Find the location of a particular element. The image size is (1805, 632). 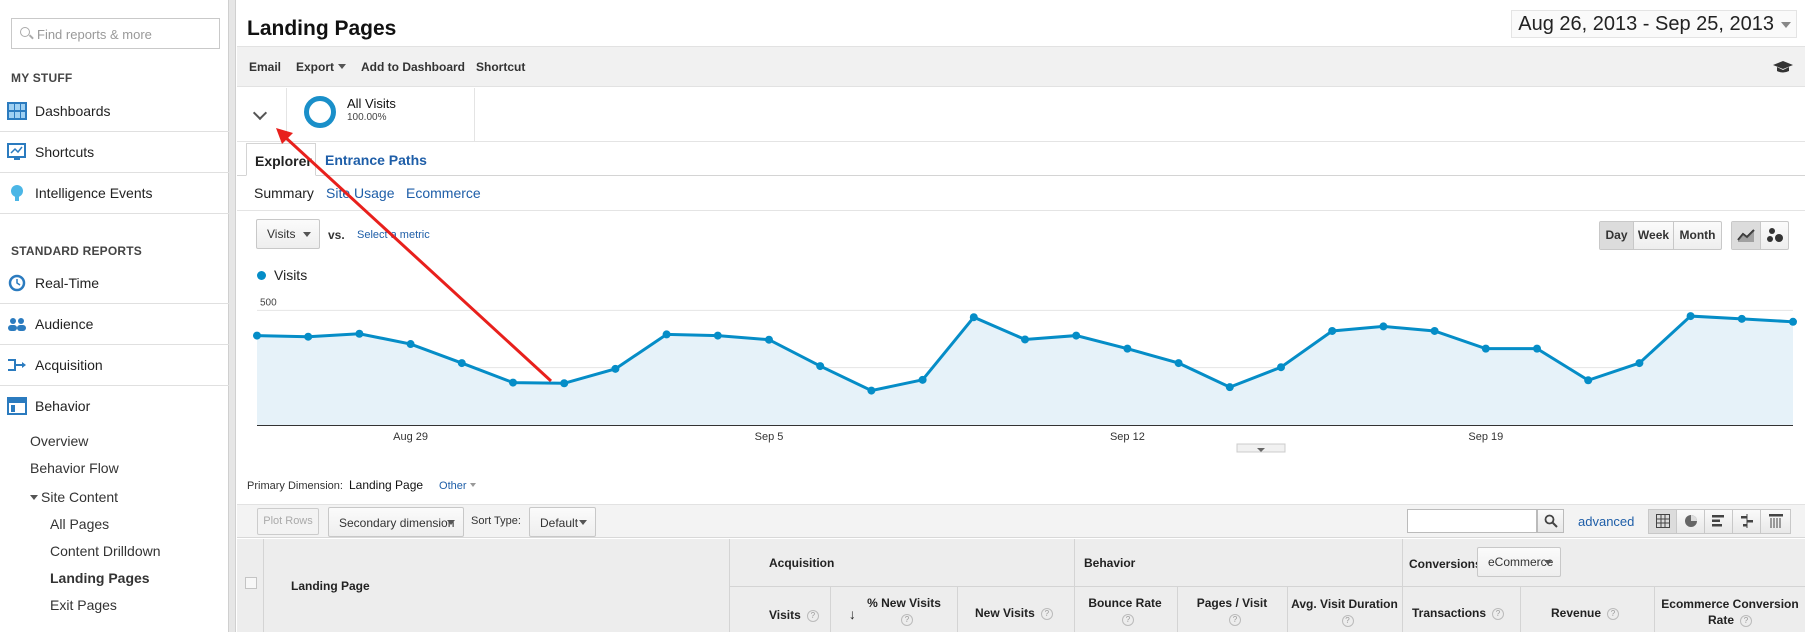

comparison-icon is located at coordinates (1747, 521).